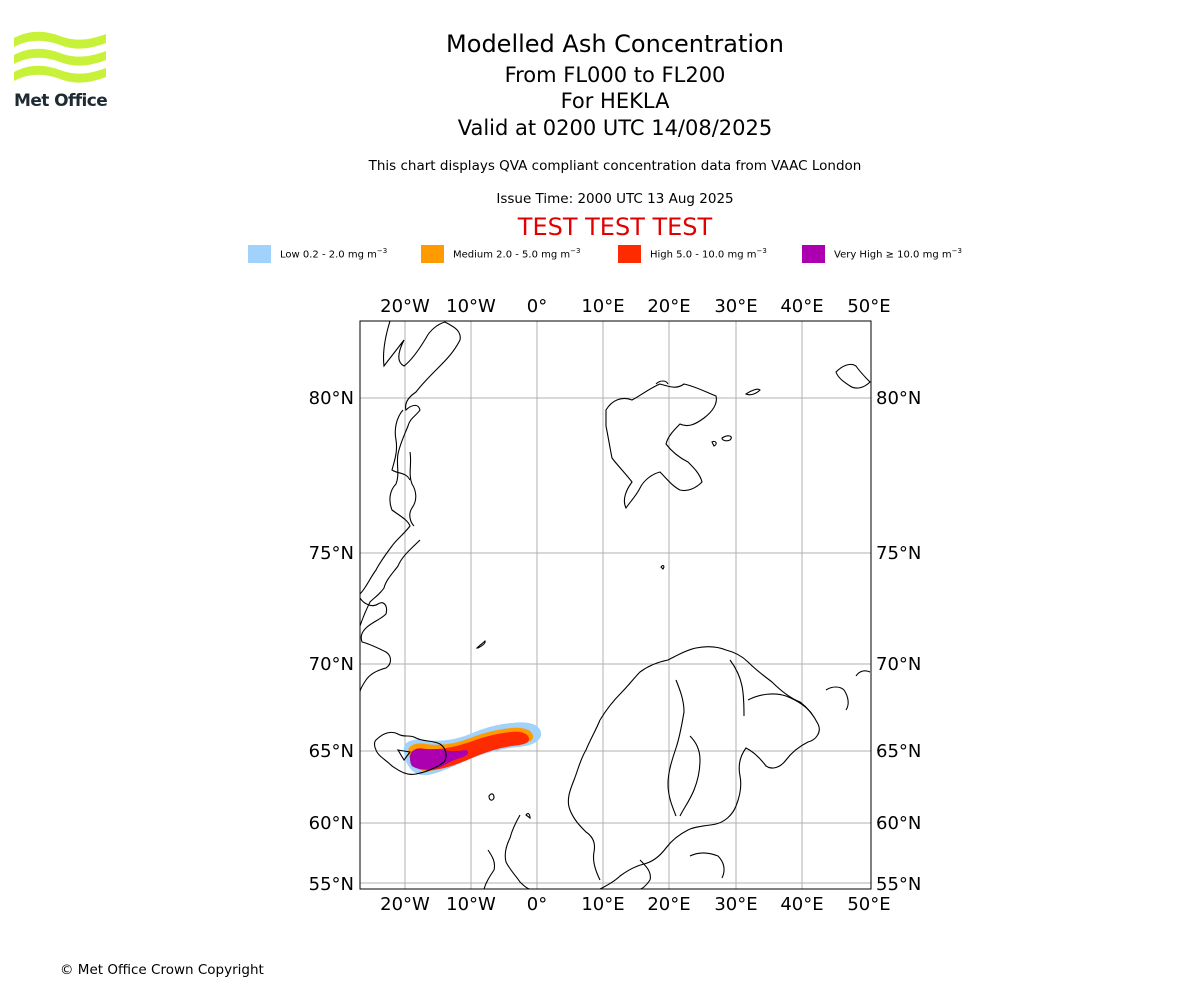 The height and width of the screenshot is (1000, 1200). I want to click on legend-label: Very High ≥ 10.0 mg m−3, so click(898, 254).